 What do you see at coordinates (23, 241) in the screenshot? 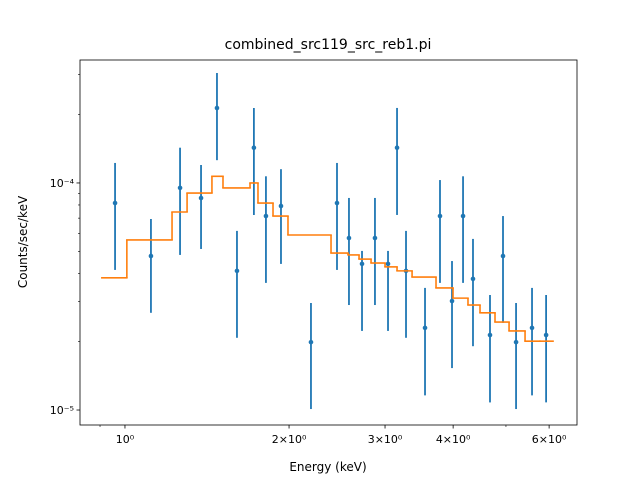
I see `y-axis-label: Counts/sec/keV` at bounding box center [23, 241].